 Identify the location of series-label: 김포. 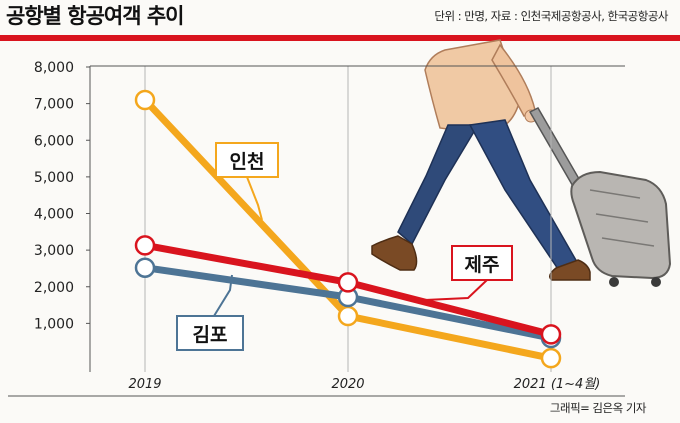
(210, 335).